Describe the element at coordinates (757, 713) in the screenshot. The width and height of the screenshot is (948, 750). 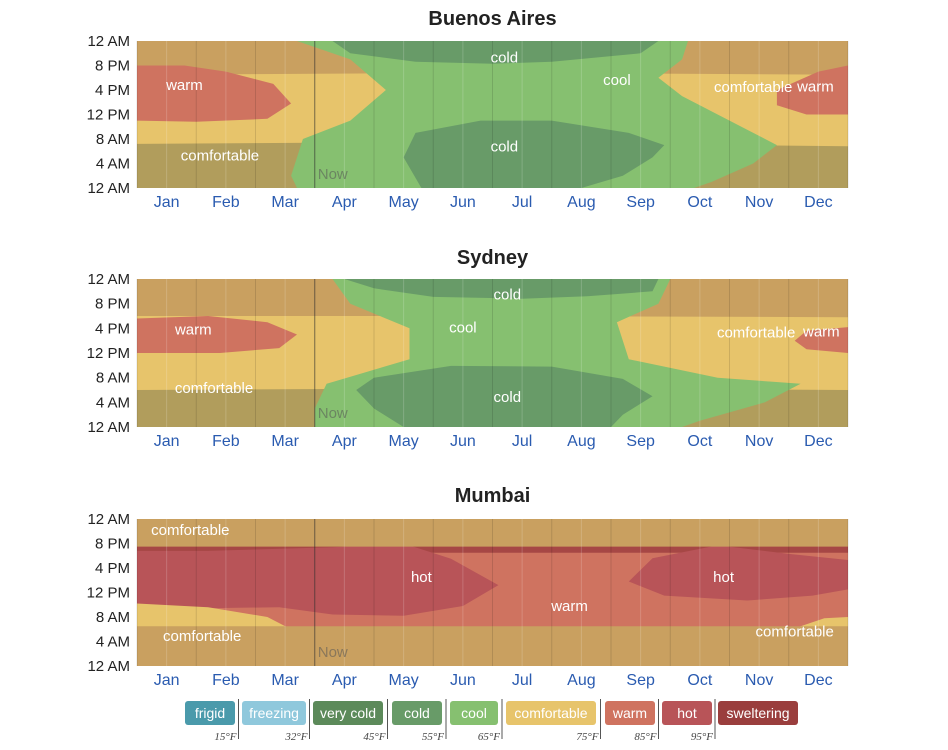
I see `legend-label: sweltering` at that location.